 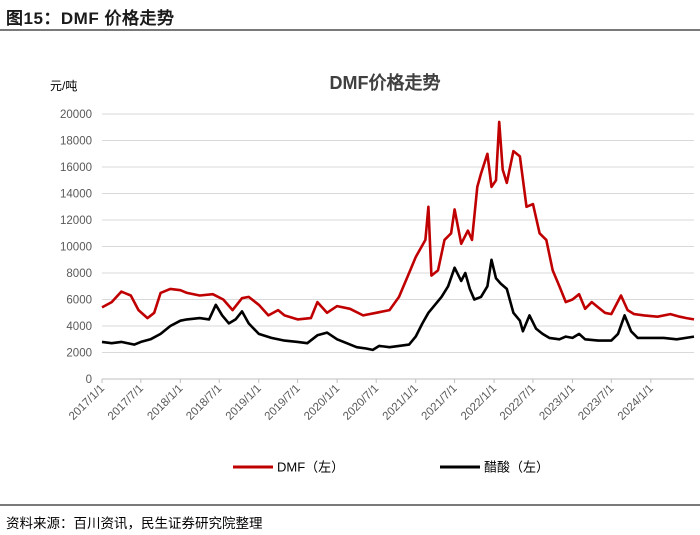 What do you see at coordinates (244, 403) in the screenshot?
I see `x-tick-label: 2019/1/1` at bounding box center [244, 403].